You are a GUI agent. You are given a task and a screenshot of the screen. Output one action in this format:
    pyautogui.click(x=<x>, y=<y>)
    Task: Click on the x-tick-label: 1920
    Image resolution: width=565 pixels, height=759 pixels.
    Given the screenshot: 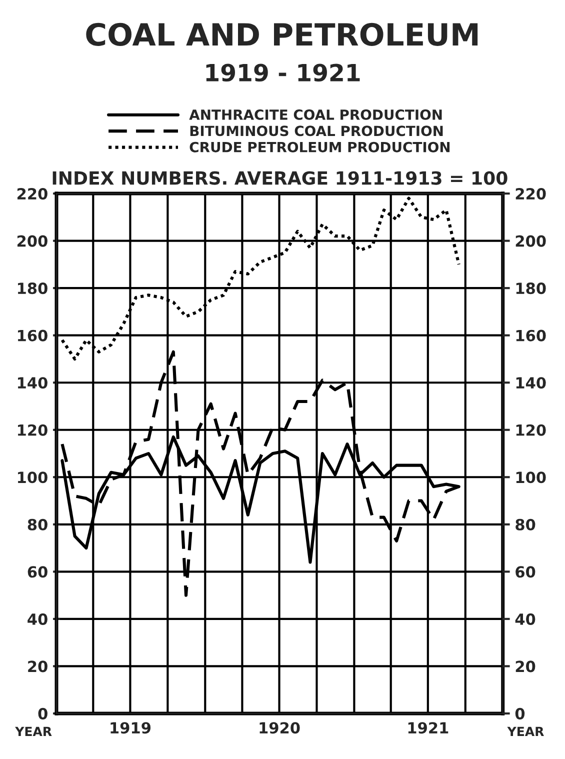 What is the action you would take?
    pyautogui.click(x=280, y=728)
    